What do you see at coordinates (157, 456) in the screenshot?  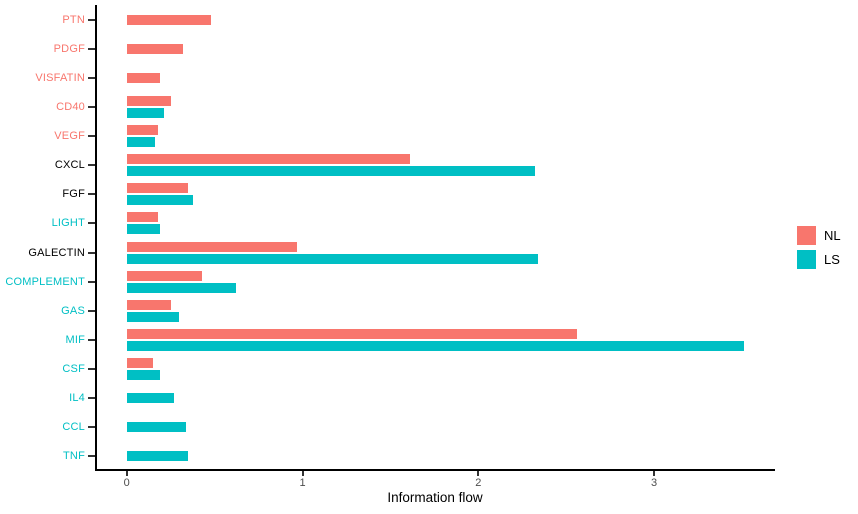 I see `bar-ls-tnf` at bounding box center [157, 456].